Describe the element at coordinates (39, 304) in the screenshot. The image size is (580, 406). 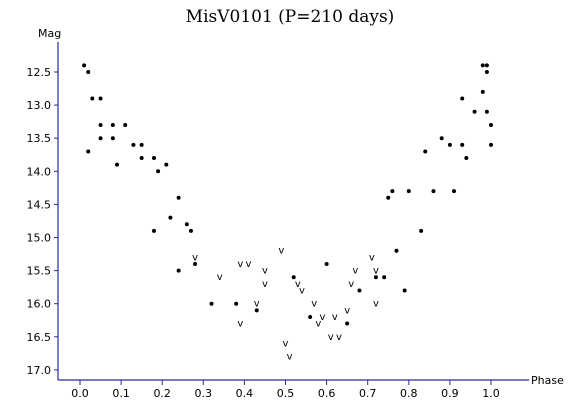
I see `y-tick-label: 16.0` at that location.